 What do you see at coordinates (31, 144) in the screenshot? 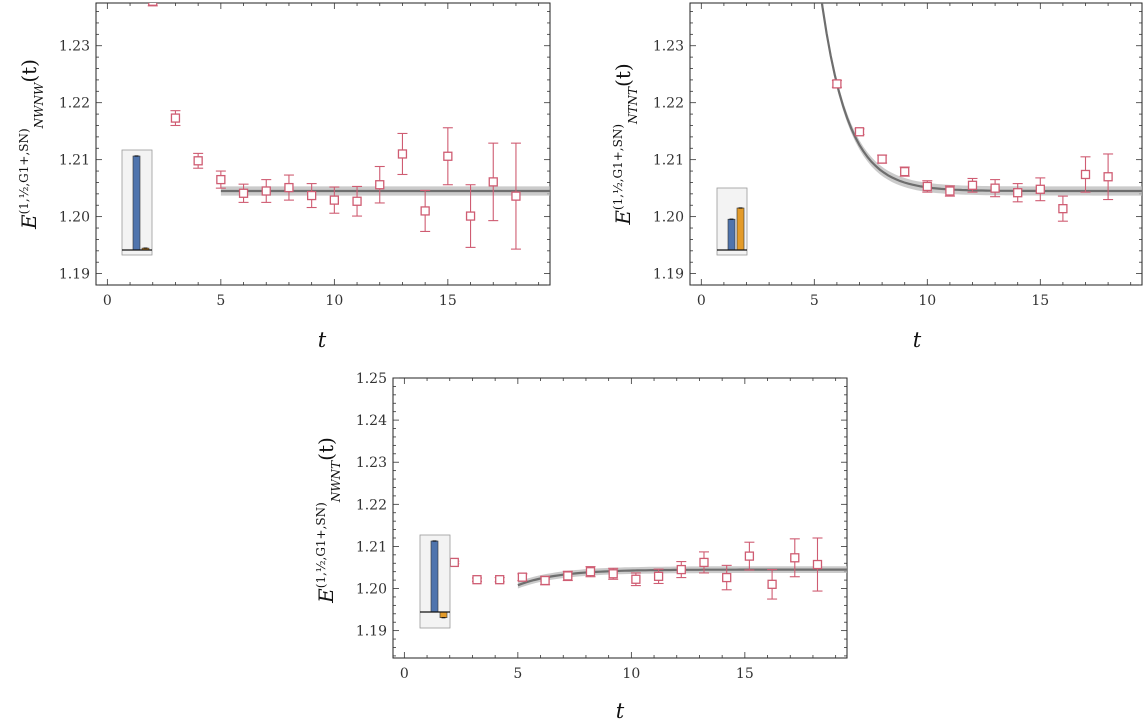
I see `y-axis-label: E(1,½,G1+,SN)NWNW(t)` at bounding box center [31, 144].